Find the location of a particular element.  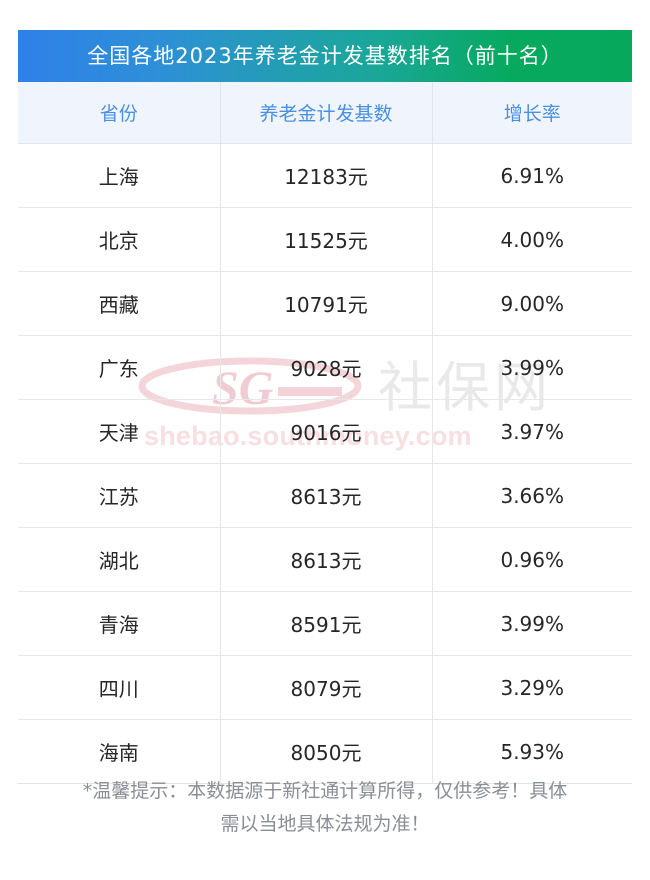

table-row: 江苏 8613元 3.66% is located at coordinates (325, 495).